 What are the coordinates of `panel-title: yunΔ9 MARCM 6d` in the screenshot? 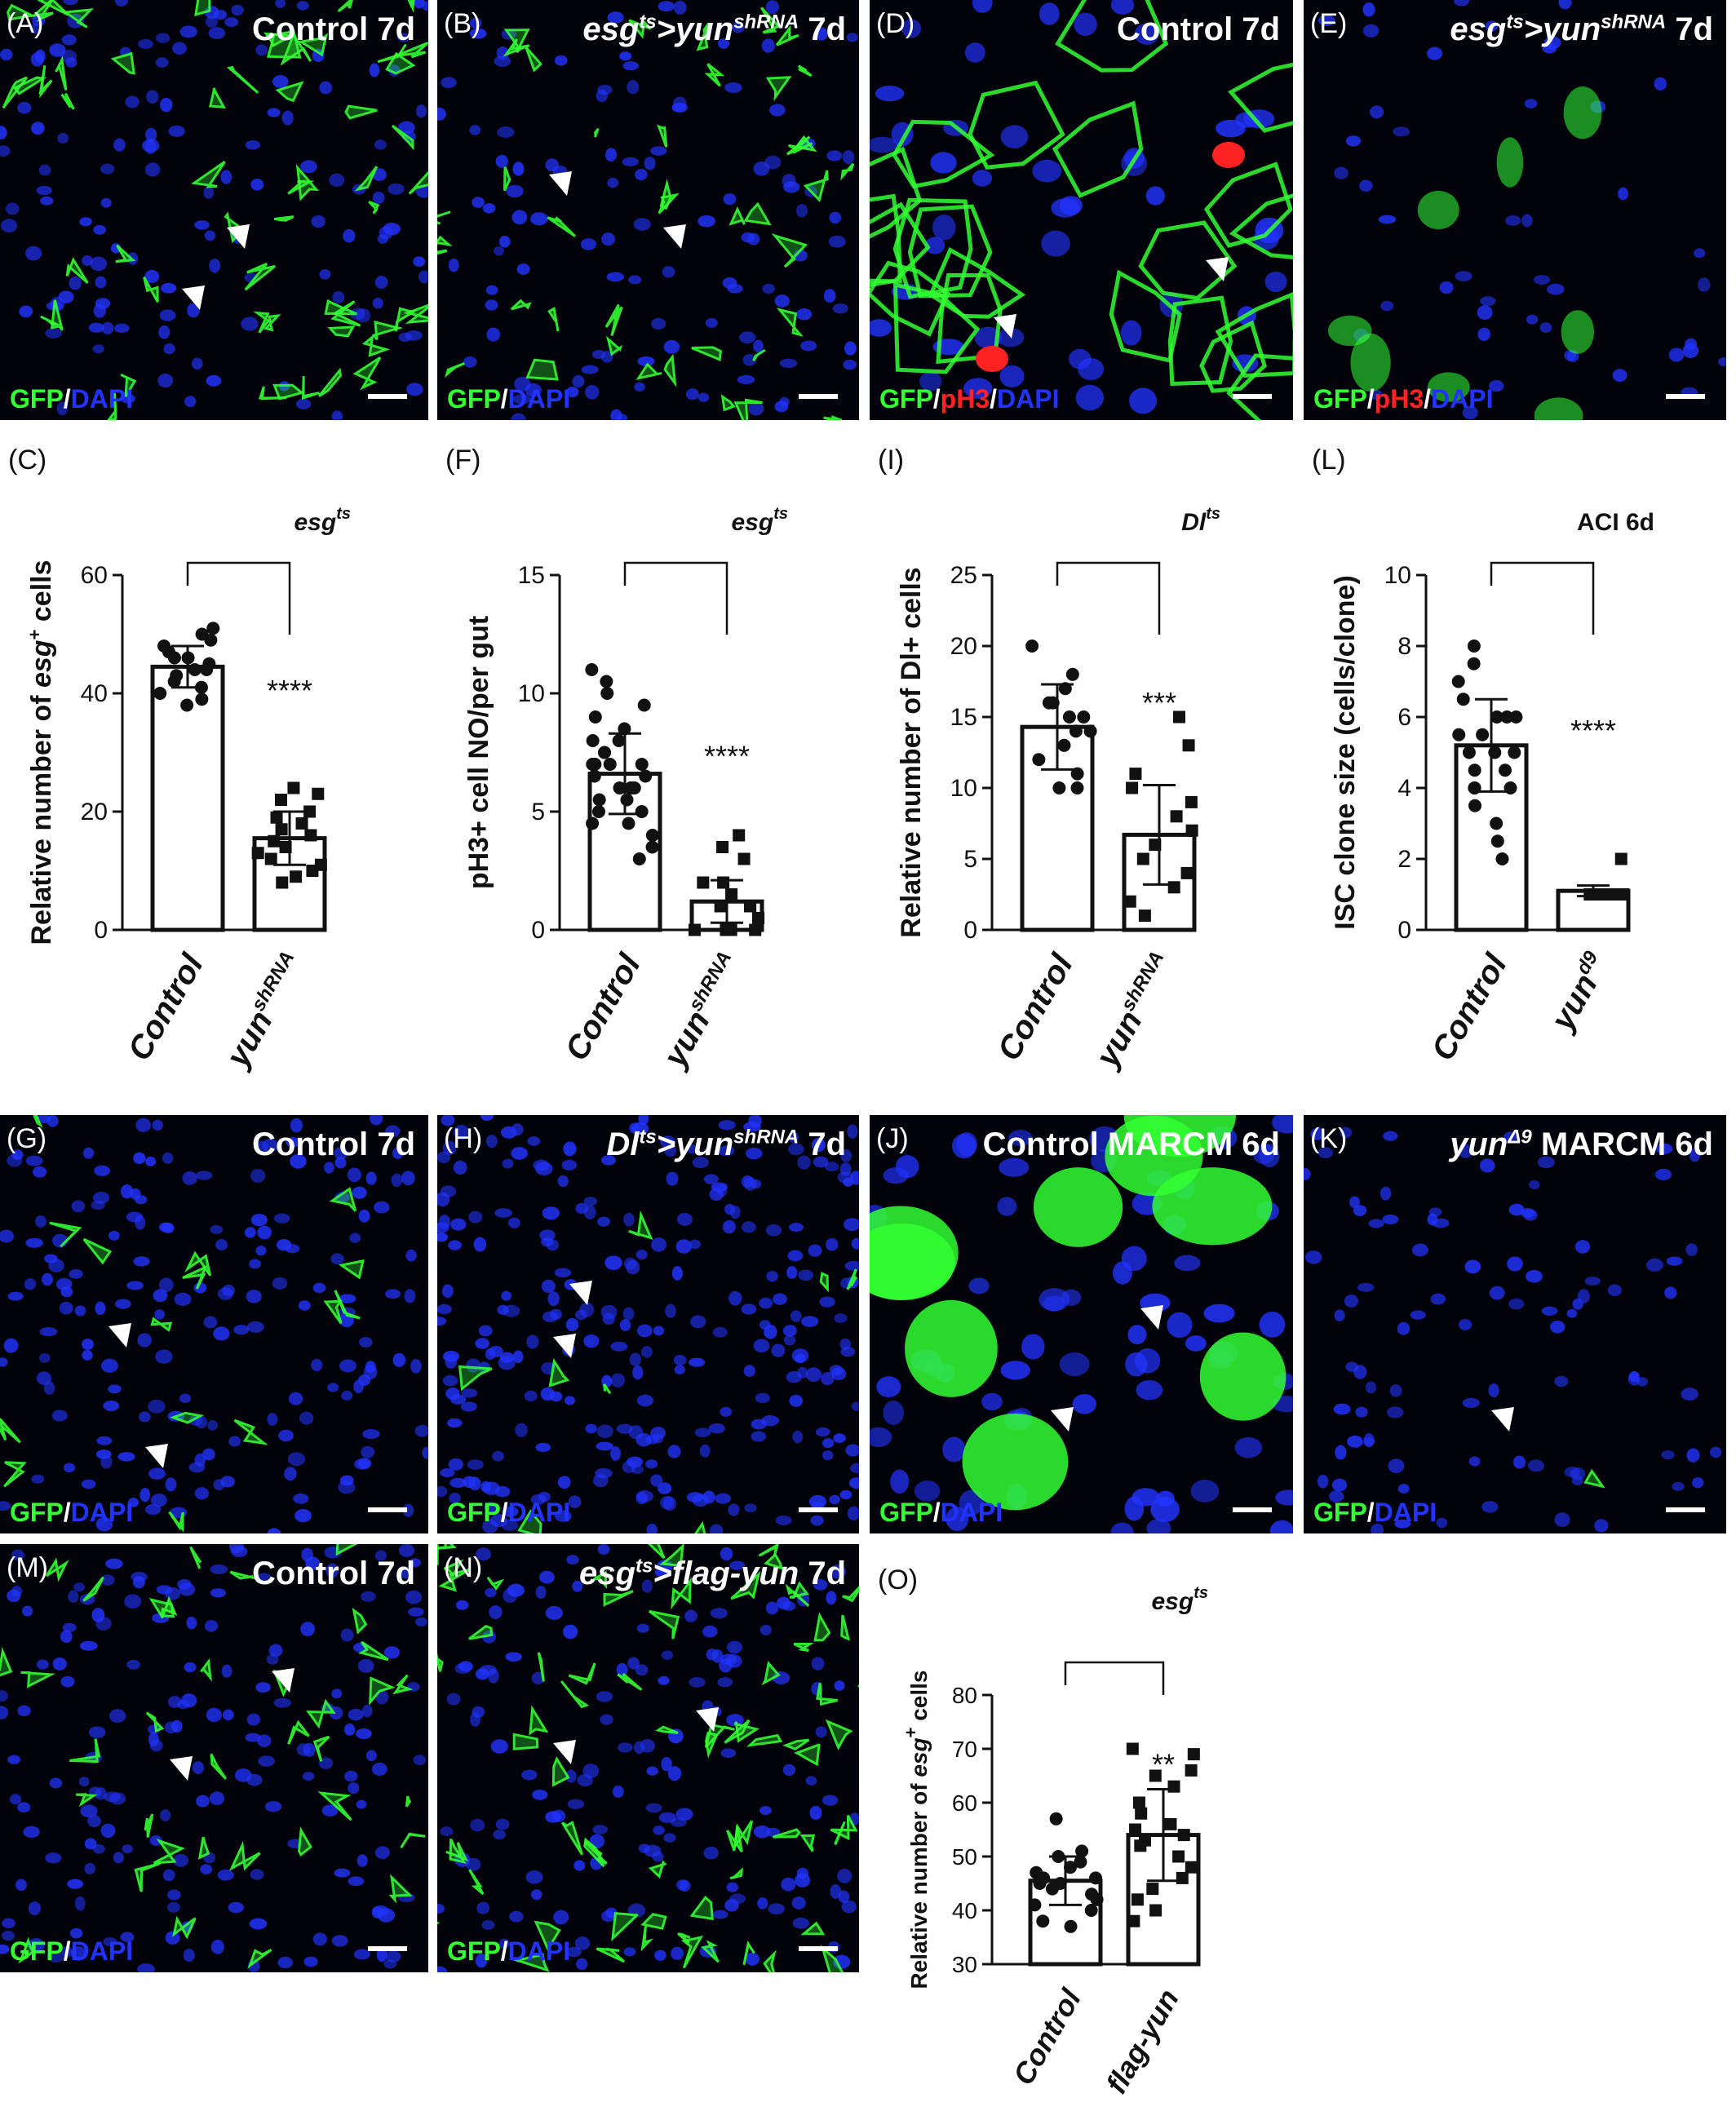 It's located at (1581, 1144).